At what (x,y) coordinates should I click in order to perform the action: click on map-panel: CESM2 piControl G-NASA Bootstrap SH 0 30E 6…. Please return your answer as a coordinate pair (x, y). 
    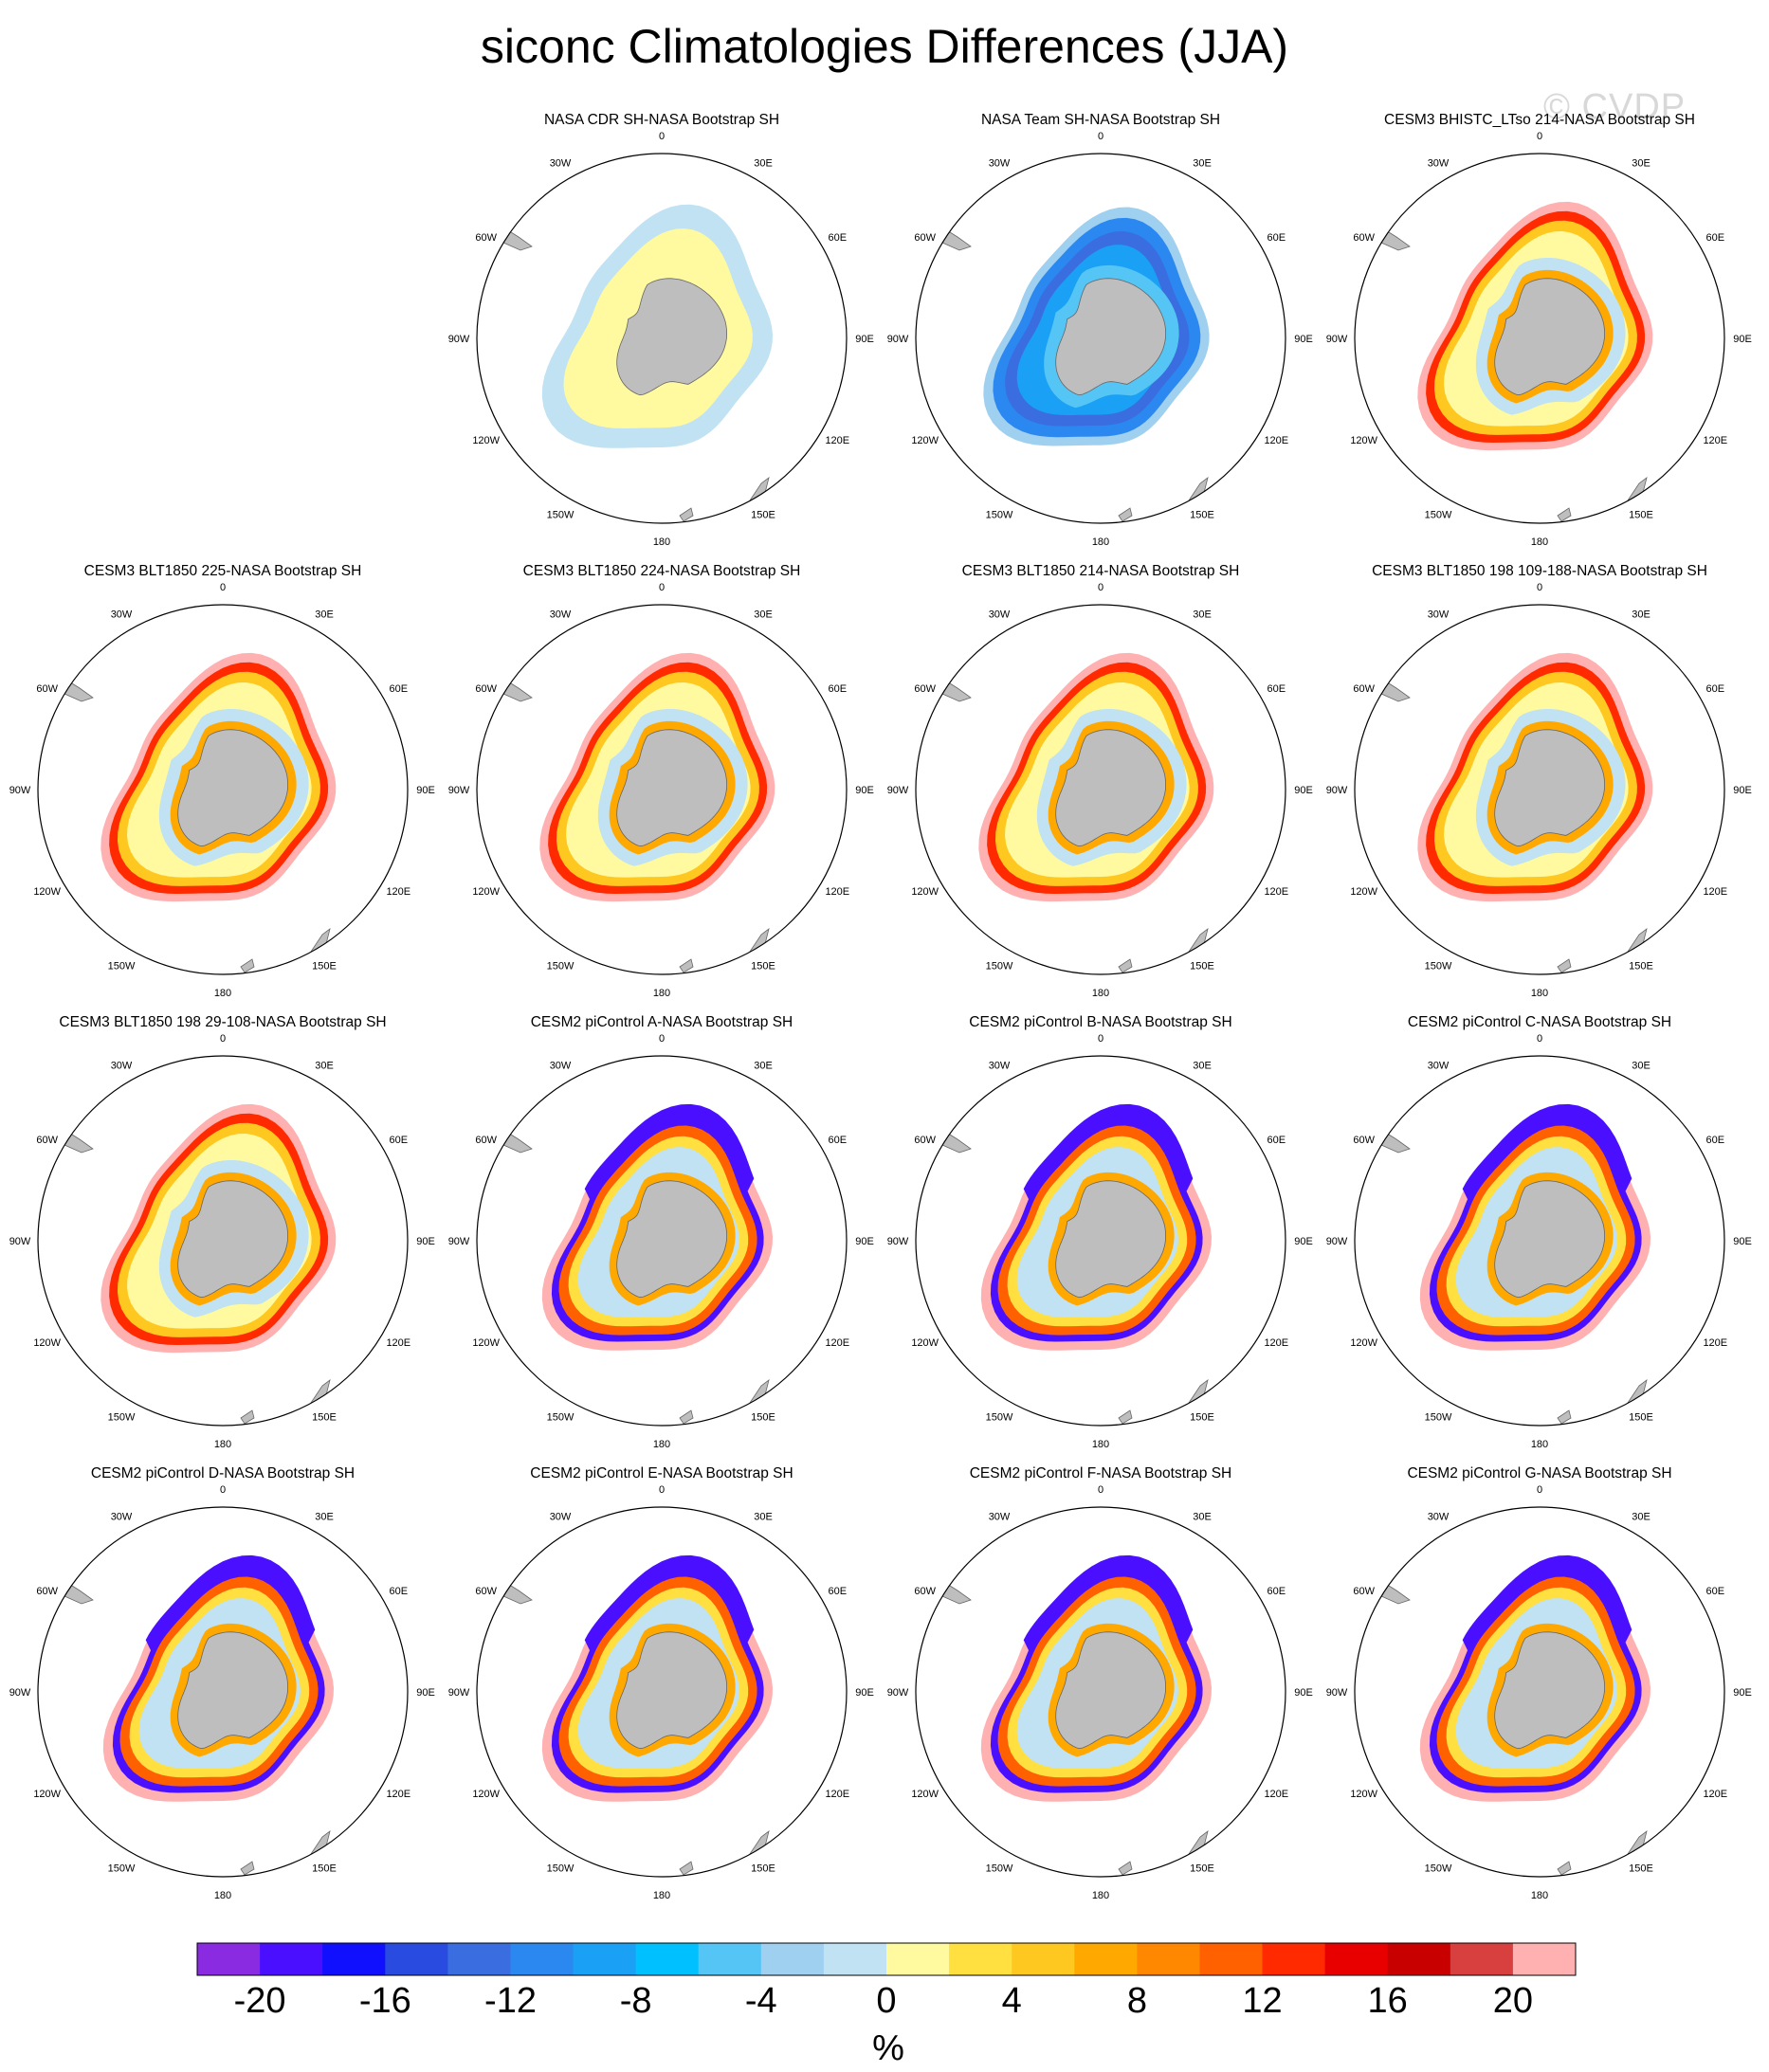
    Looking at the image, I should click on (1540, 1688).